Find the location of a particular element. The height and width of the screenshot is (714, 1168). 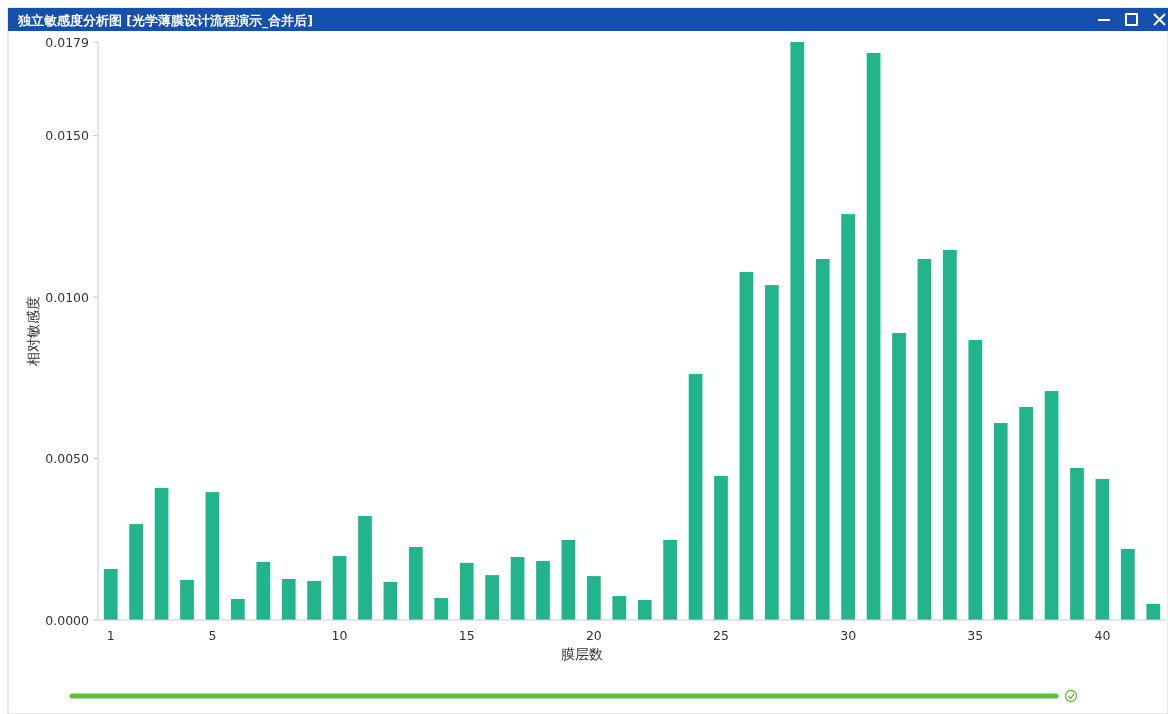

x-tick-label: 35 is located at coordinates (975, 635).